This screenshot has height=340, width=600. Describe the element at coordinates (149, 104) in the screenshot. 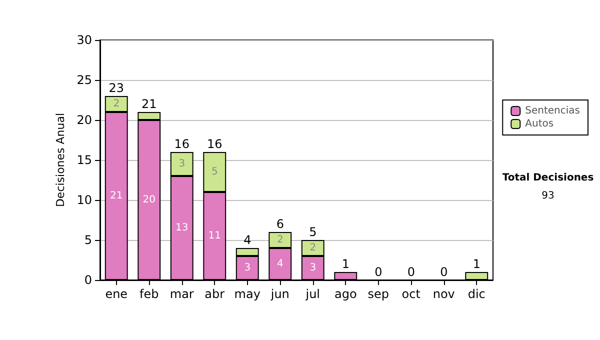

I see `total-label: 21` at that location.